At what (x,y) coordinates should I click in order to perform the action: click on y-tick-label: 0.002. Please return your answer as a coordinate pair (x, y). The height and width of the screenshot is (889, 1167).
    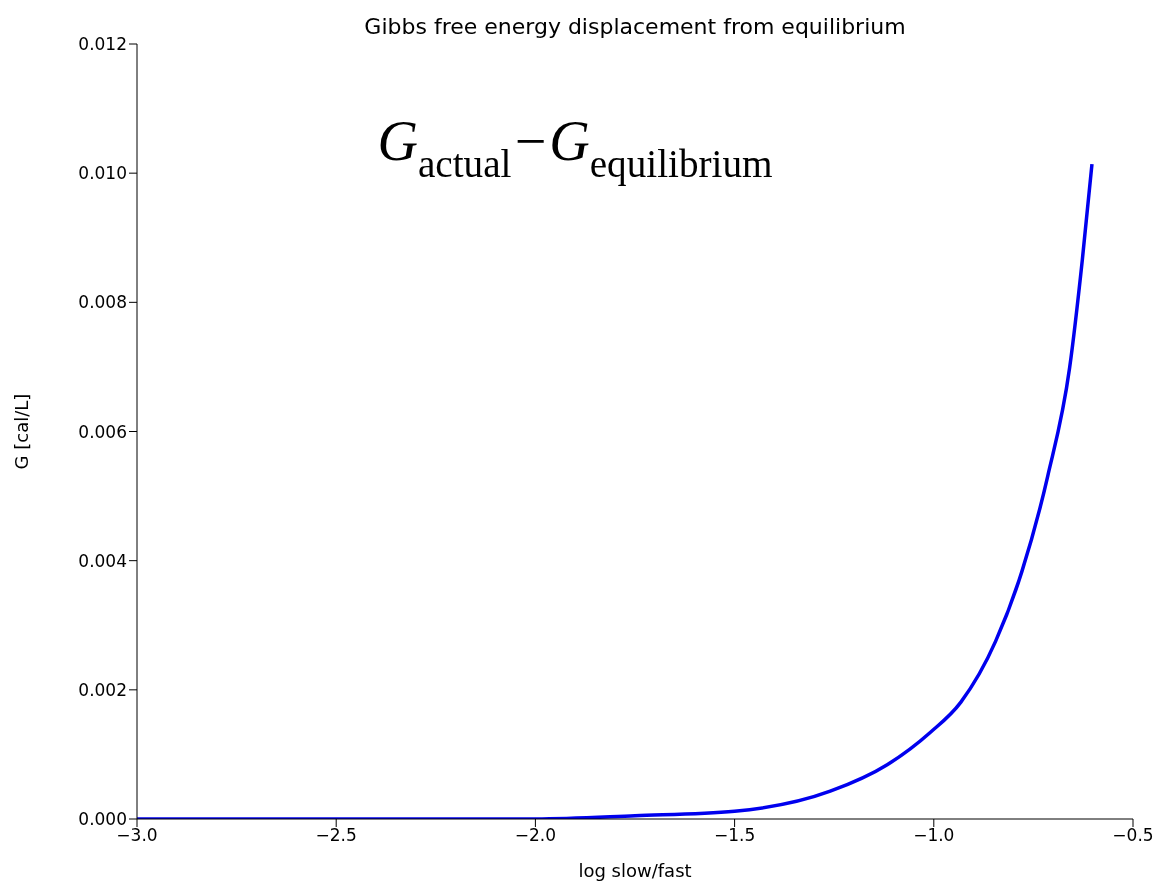
    Looking at the image, I should click on (102, 689).